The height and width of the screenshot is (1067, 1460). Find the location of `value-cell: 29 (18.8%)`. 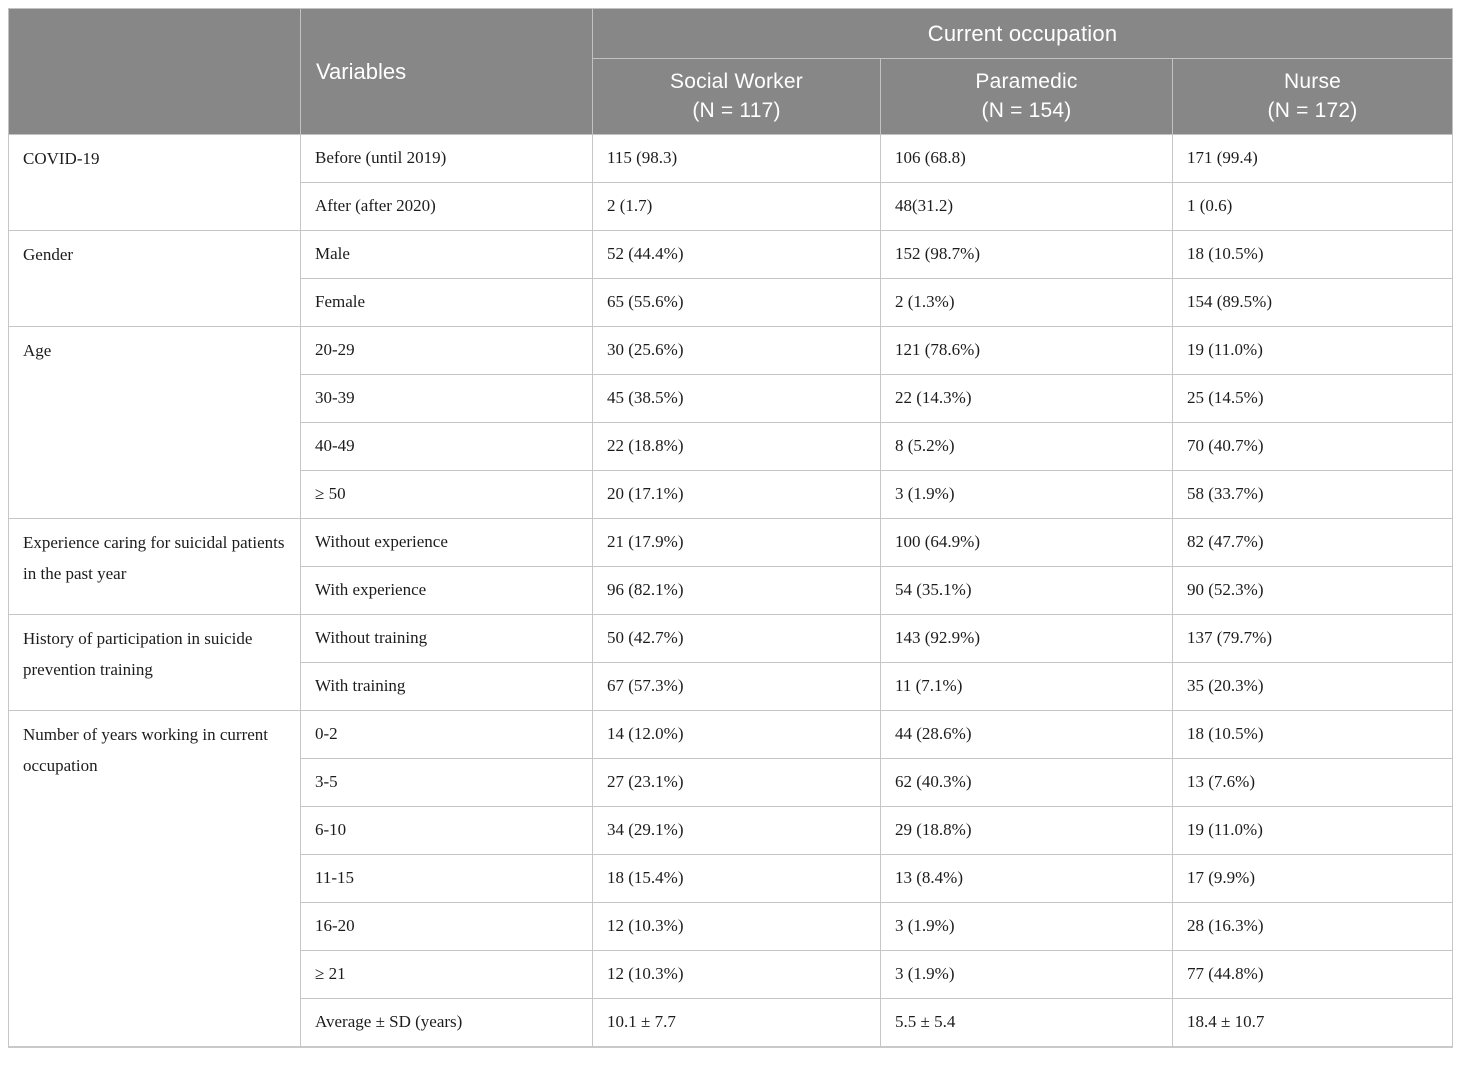

value-cell: 29 (18.8%) is located at coordinates (1026, 830).